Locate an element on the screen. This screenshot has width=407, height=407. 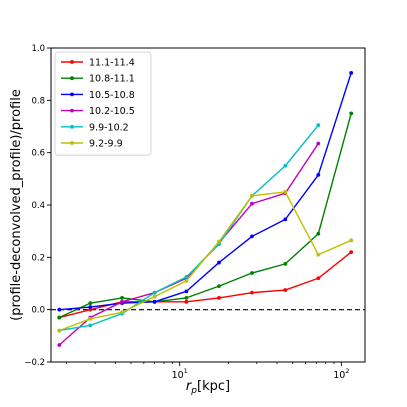
legend-label-3: 10.2-10.5 is located at coordinates (112, 111).